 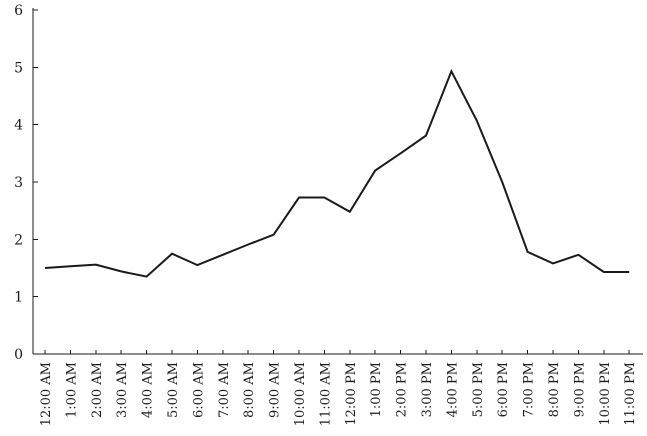 I want to click on x-tick-label: 9:00 PM, so click(x=579, y=389).